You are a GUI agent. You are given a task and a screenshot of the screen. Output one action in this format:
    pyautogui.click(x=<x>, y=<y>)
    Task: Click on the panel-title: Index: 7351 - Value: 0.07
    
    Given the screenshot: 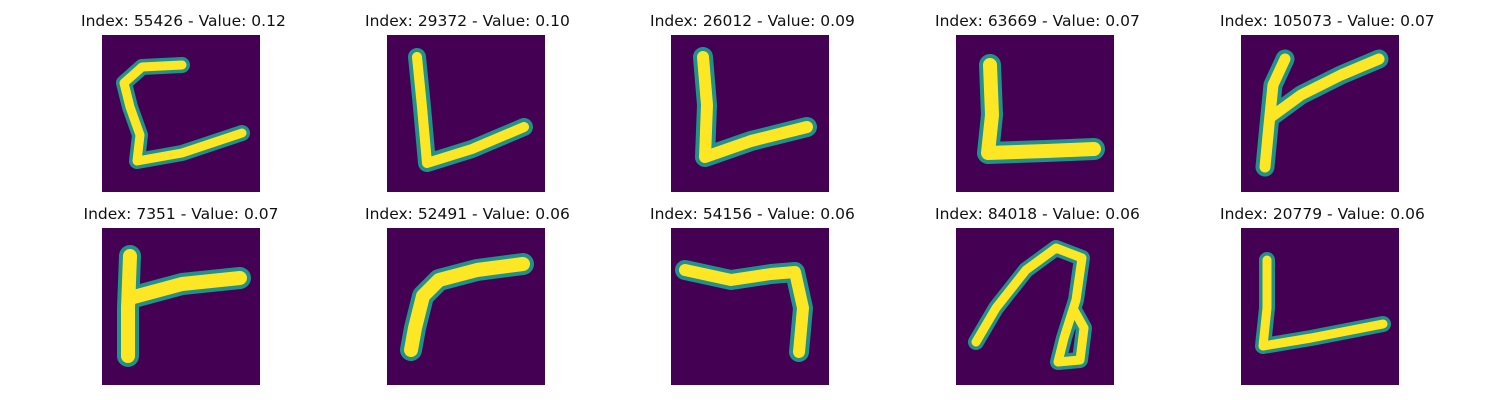 What is the action you would take?
    pyautogui.click(x=181, y=214)
    